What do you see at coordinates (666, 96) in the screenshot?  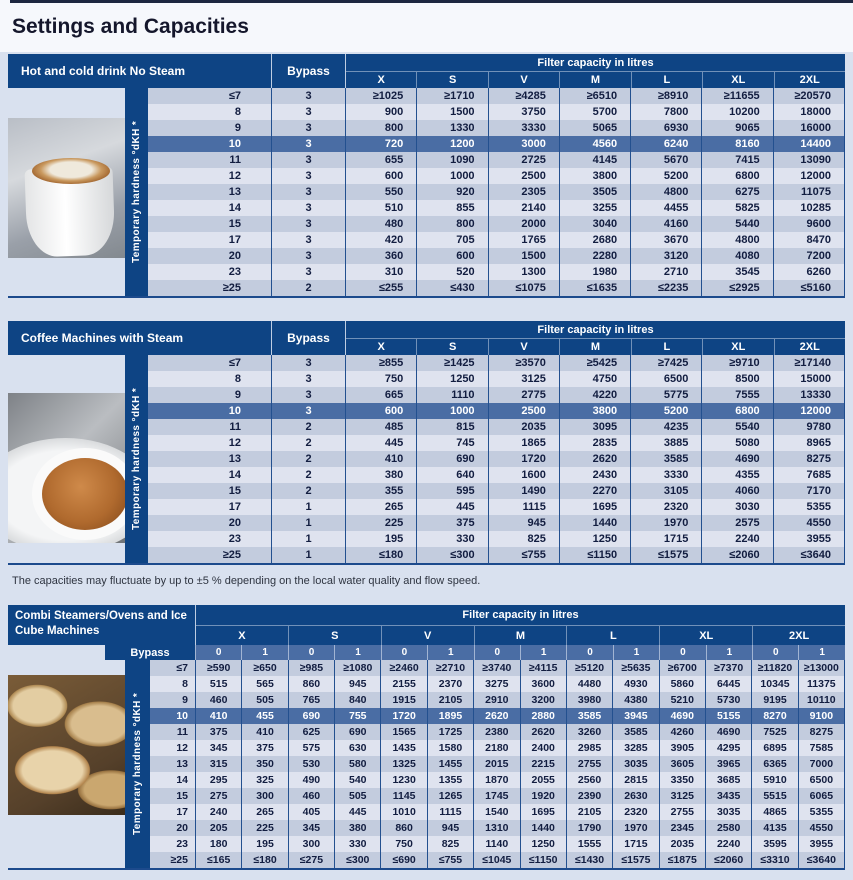 I see `capacity-cell: ≥8910` at bounding box center [666, 96].